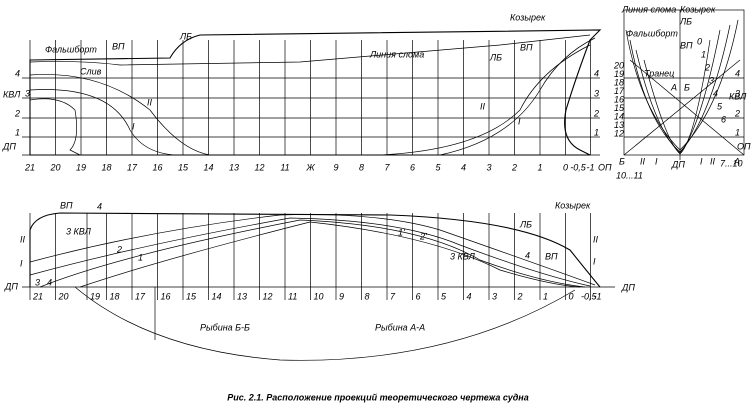  Describe the element at coordinates (629, 175) in the screenshot. I see `label: 10...11` at that location.